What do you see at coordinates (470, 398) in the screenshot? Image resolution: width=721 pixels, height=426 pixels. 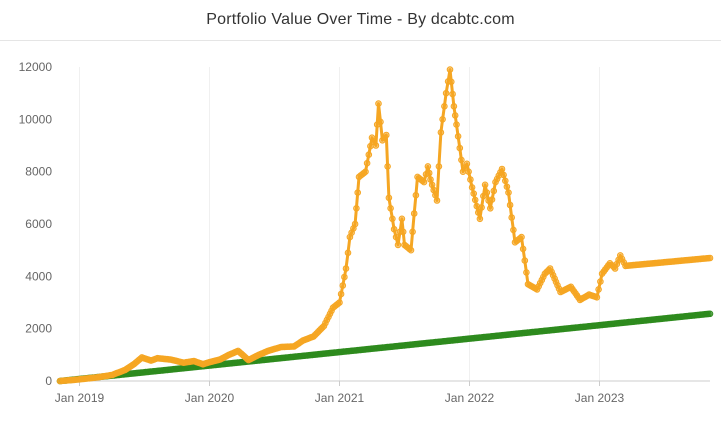 I see `x-tick-label: Jan 2022` at bounding box center [470, 398].